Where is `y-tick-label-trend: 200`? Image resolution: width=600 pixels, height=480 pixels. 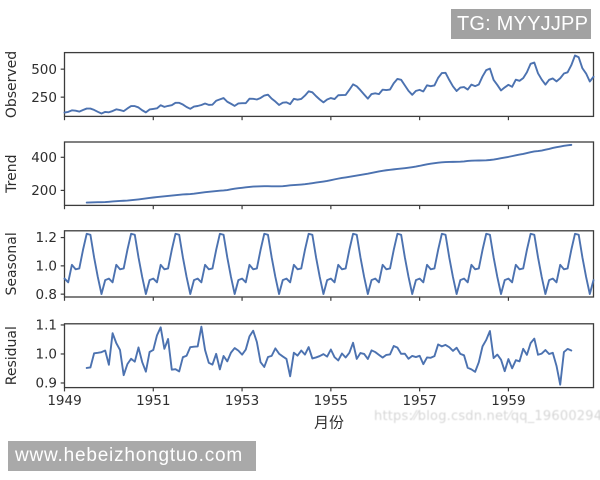 y-tick-label-trend: 200 is located at coordinates (44, 191).